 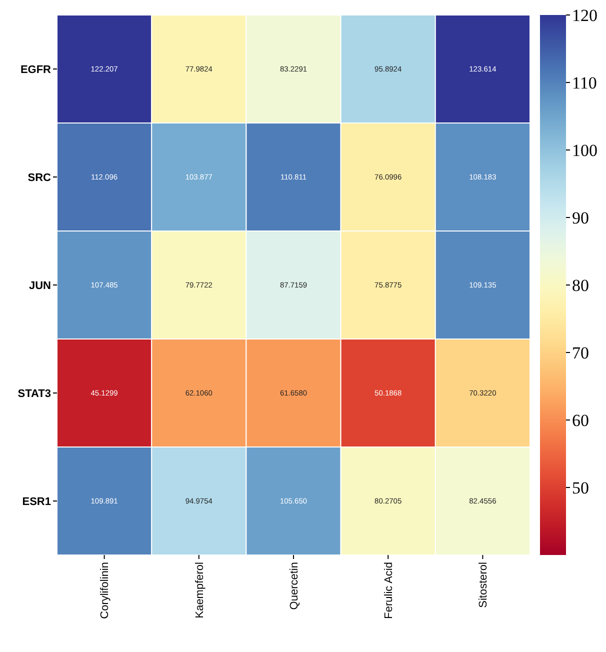 I want to click on x-tick-label: Kaempferol, so click(x=200, y=590).